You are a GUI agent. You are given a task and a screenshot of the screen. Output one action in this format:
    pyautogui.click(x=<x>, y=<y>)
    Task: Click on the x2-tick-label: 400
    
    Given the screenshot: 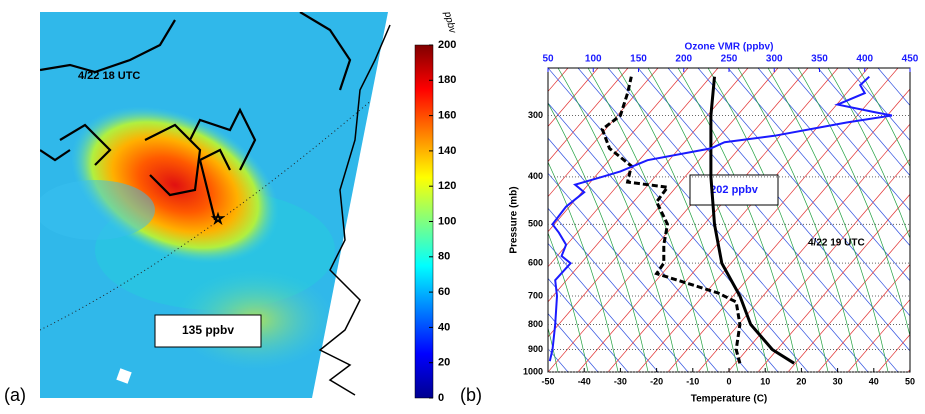 What is the action you would take?
    pyautogui.click(x=864, y=59)
    